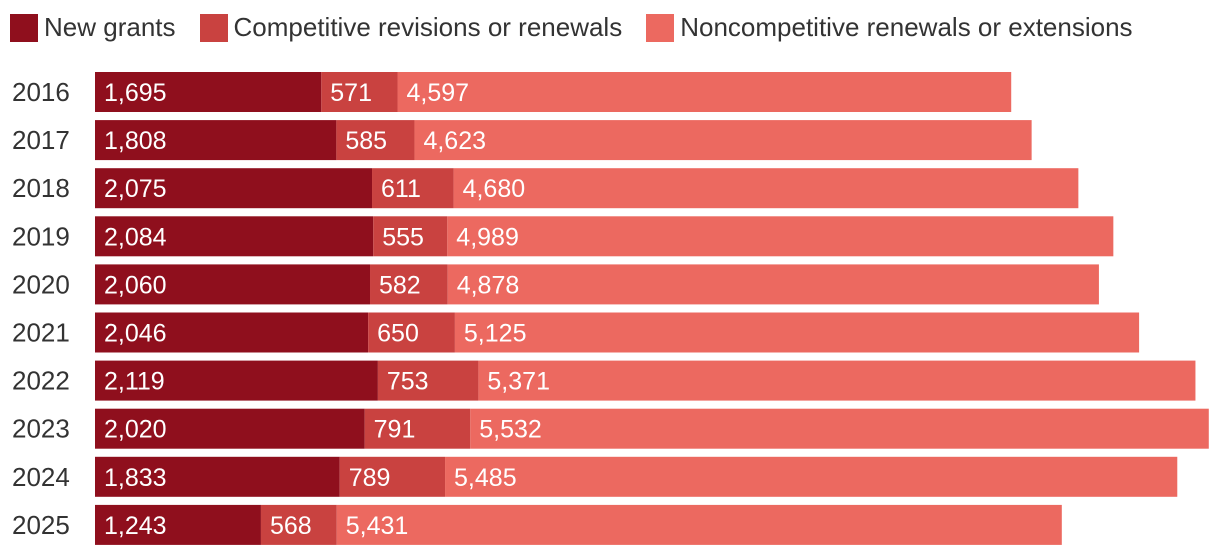  What do you see at coordinates (510, 430) in the screenshot?
I see `value-label-2023-series-2: 5,532` at bounding box center [510, 430].